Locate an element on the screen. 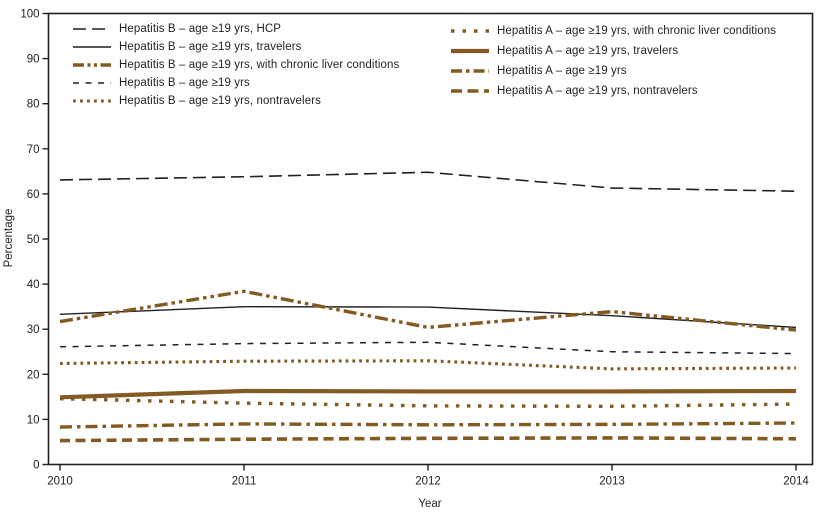 The image size is (824, 520). legend-item: Hepatitis B – age ≥19 yrs, nontravelers is located at coordinates (235, 101).